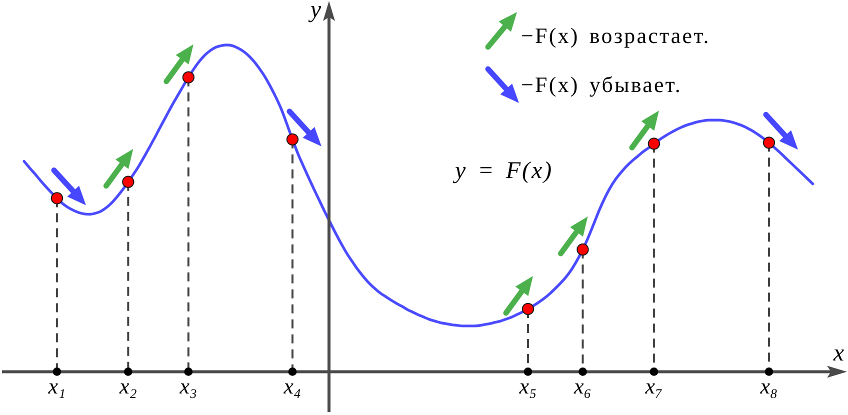 The image size is (848, 415). I want to click on x-tick-label: x₈, so click(768, 386).